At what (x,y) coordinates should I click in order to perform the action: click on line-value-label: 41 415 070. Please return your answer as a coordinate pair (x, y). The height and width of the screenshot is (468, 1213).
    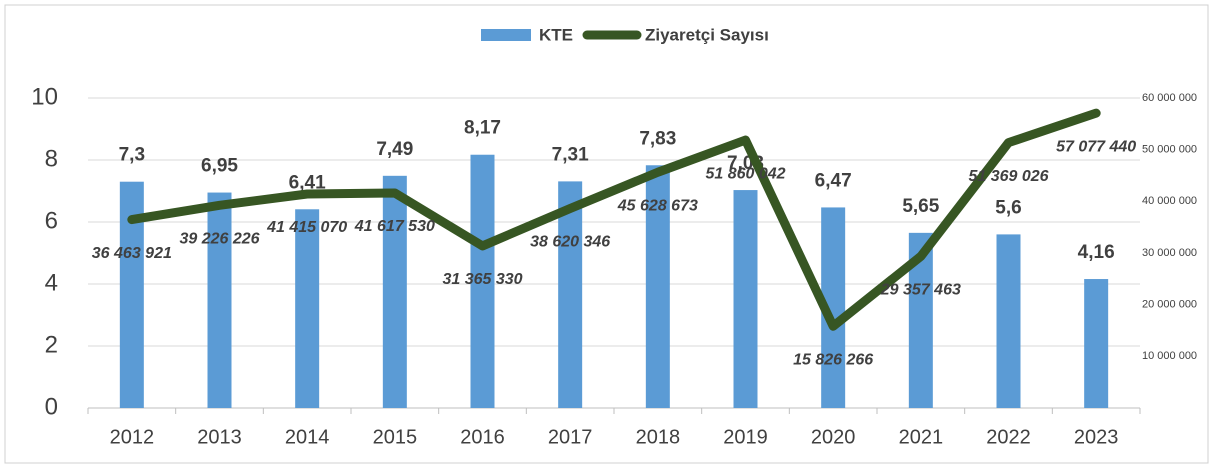
    Looking at the image, I should click on (306, 227).